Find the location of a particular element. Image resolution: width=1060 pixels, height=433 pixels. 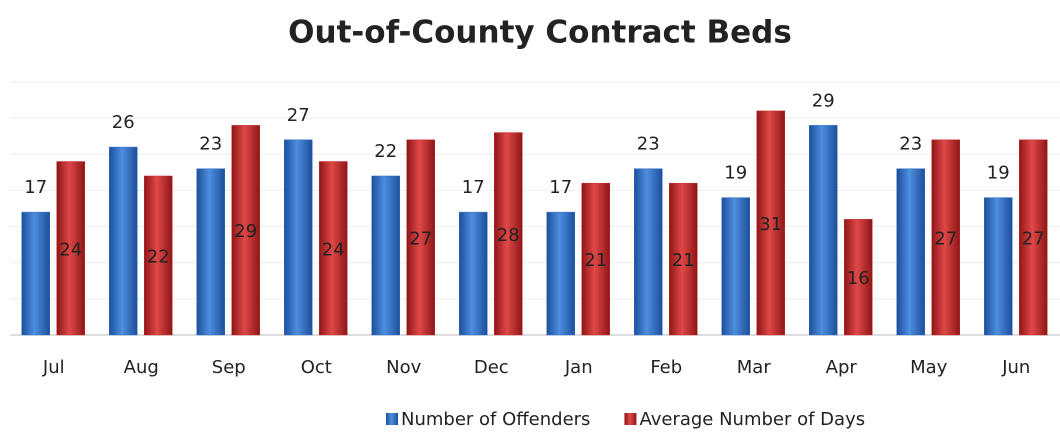

x-tick-label: Mar is located at coordinates (754, 367).